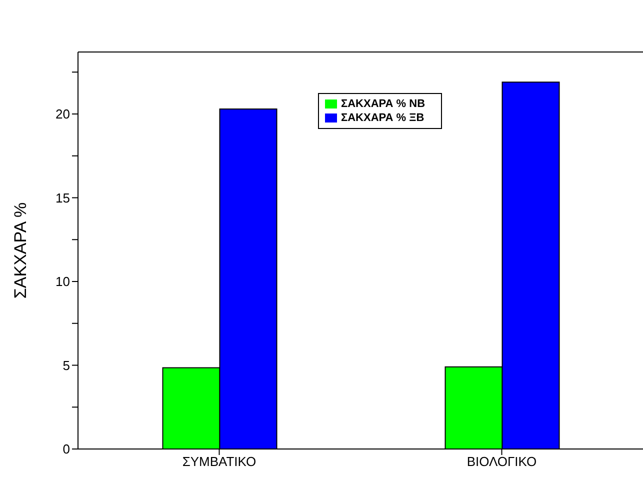 The image size is (643, 489). What do you see at coordinates (63, 282) in the screenshot?
I see `y-tick-label: 10` at bounding box center [63, 282].